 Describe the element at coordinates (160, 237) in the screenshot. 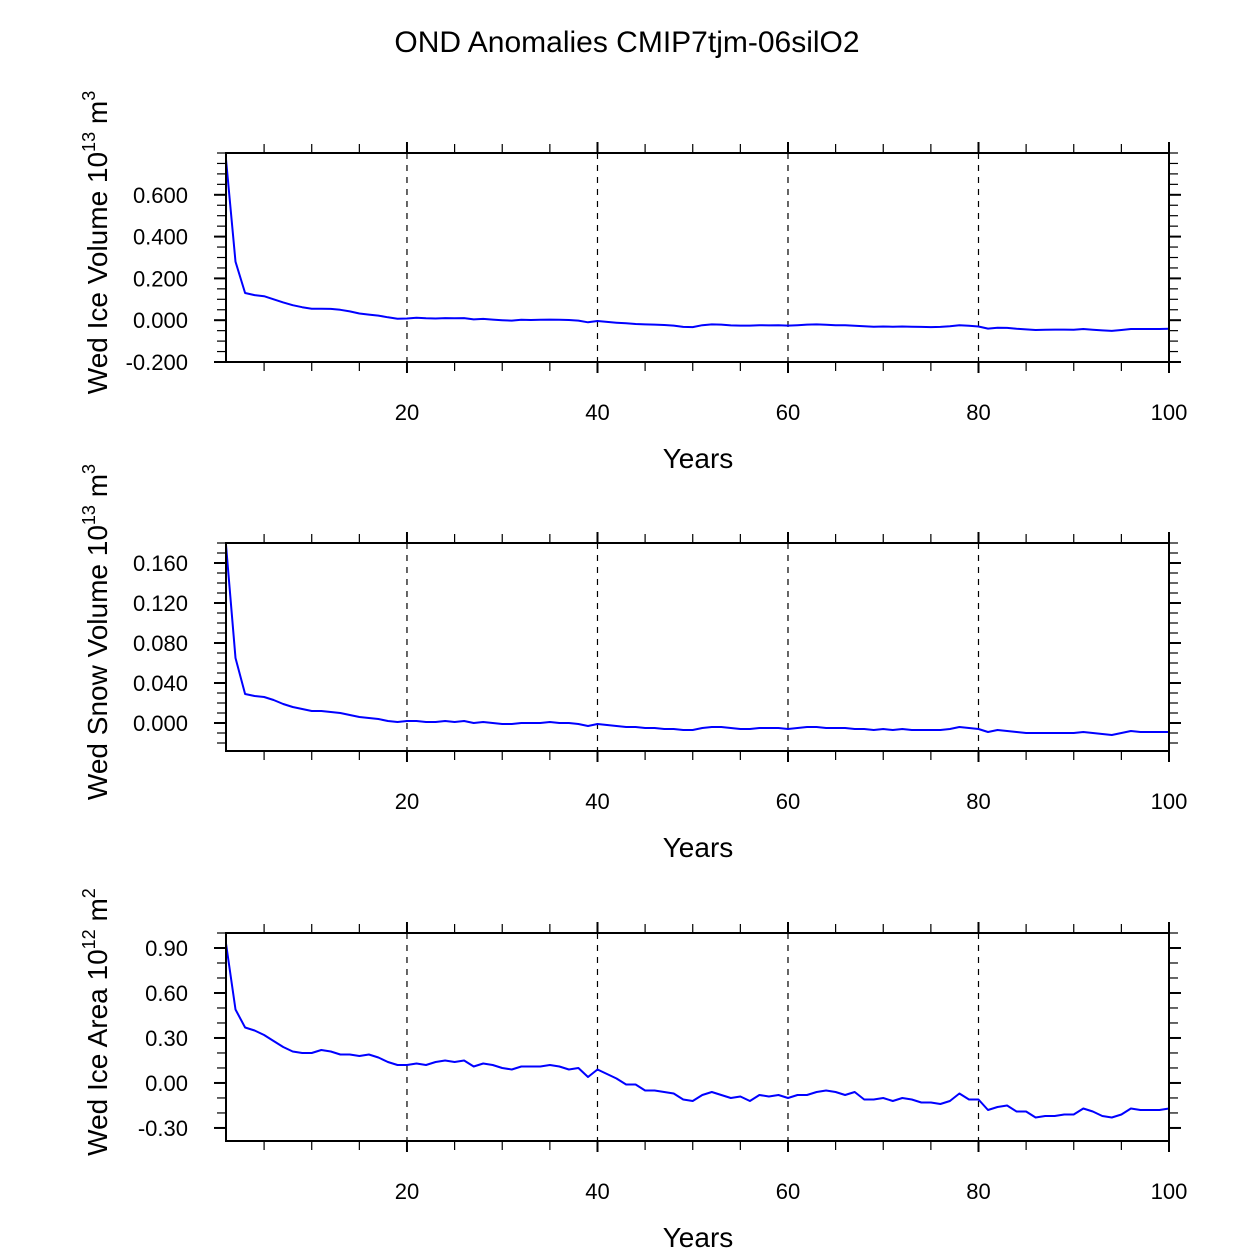

I see `y-tick-label: 0.400` at that location.